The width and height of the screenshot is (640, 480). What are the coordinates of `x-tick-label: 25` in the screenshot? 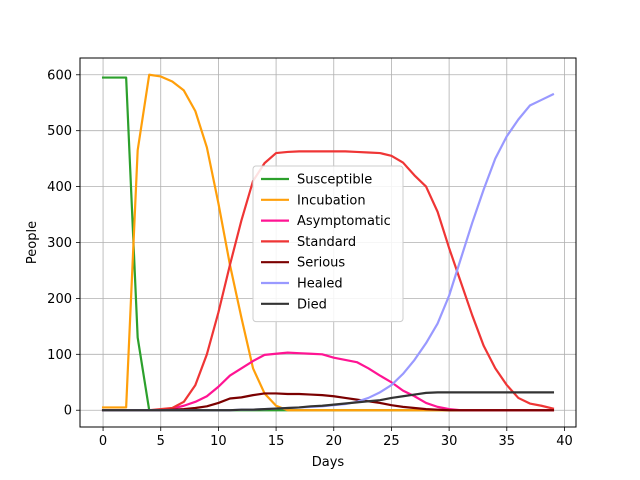 It's located at (391, 441).